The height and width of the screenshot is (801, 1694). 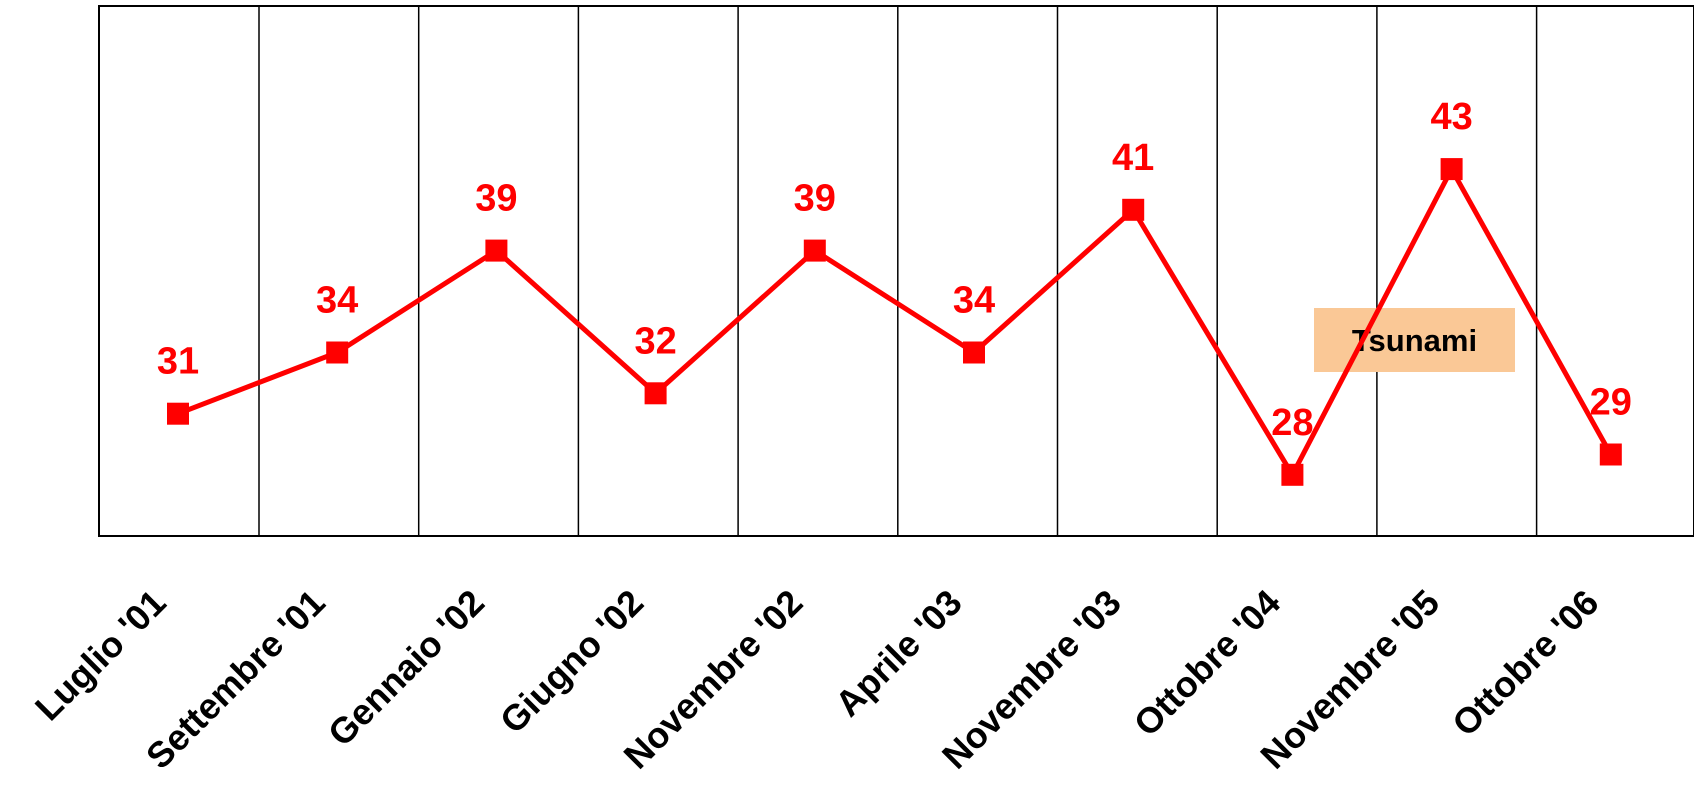 I want to click on data-label-7: 41, so click(x=1133, y=158).